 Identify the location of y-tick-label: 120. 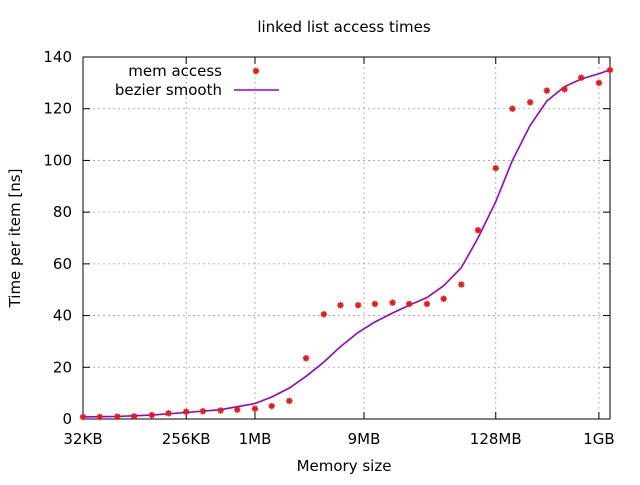
(57, 109).